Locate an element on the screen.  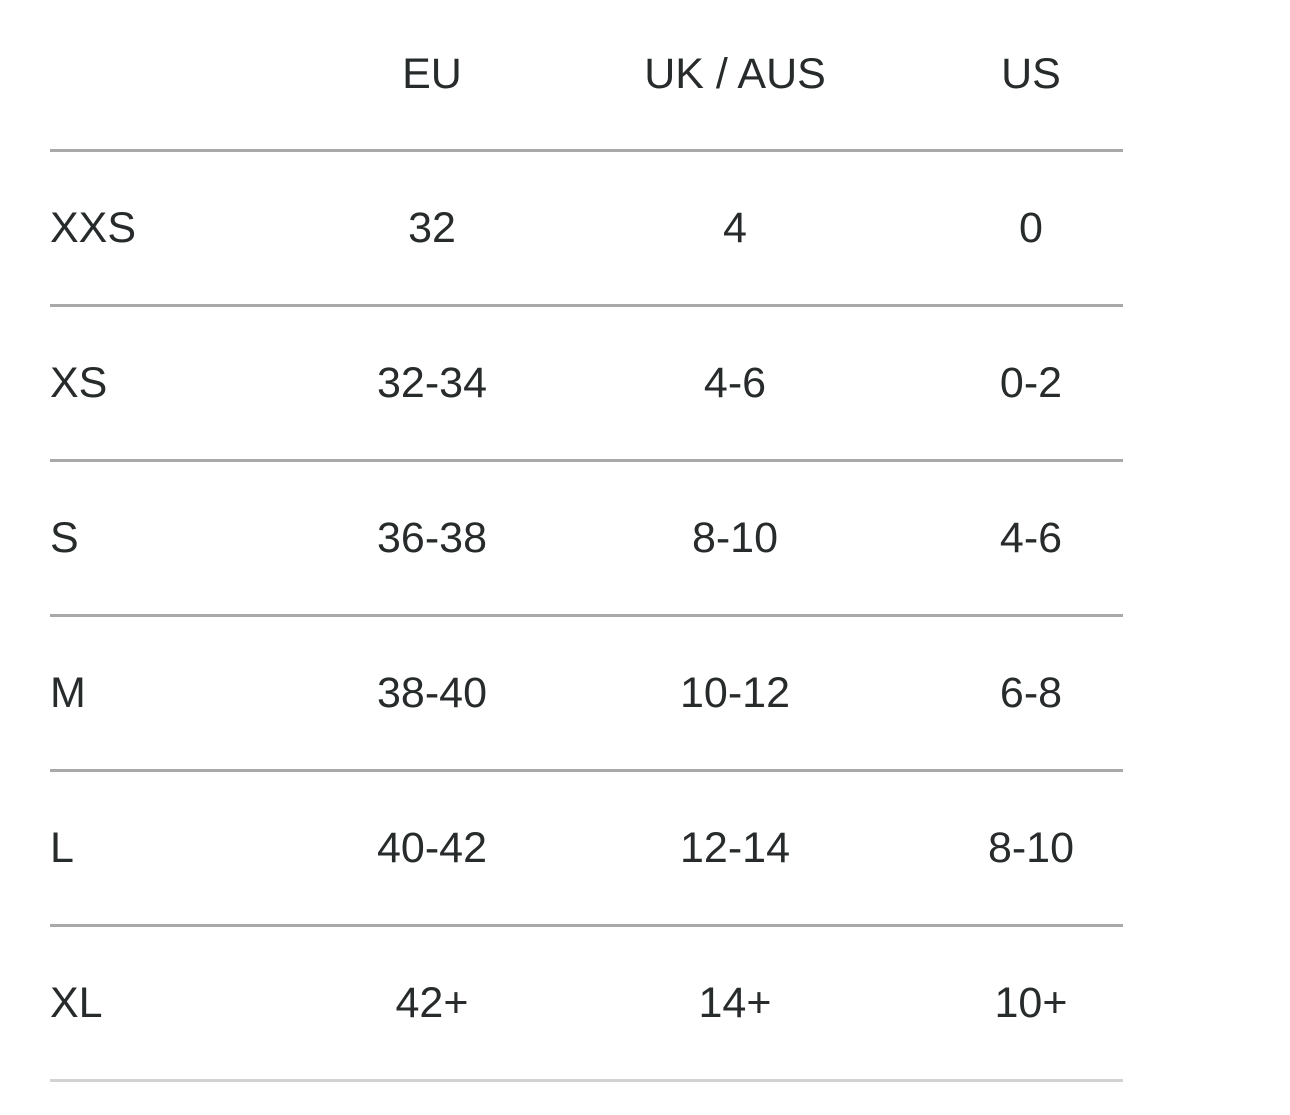
table-row-xs: XS 32-34 4-6 0-2 is located at coordinates (586, 384).